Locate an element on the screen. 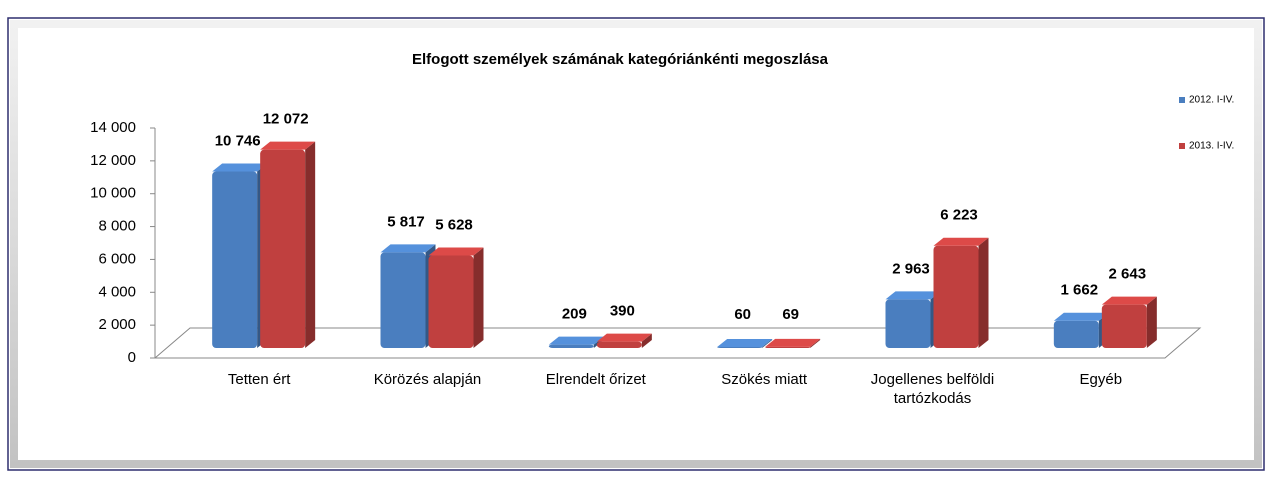 The height and width of the screenshot is (483, 1274). value-label: 209 is located at coordinates (574, 314).